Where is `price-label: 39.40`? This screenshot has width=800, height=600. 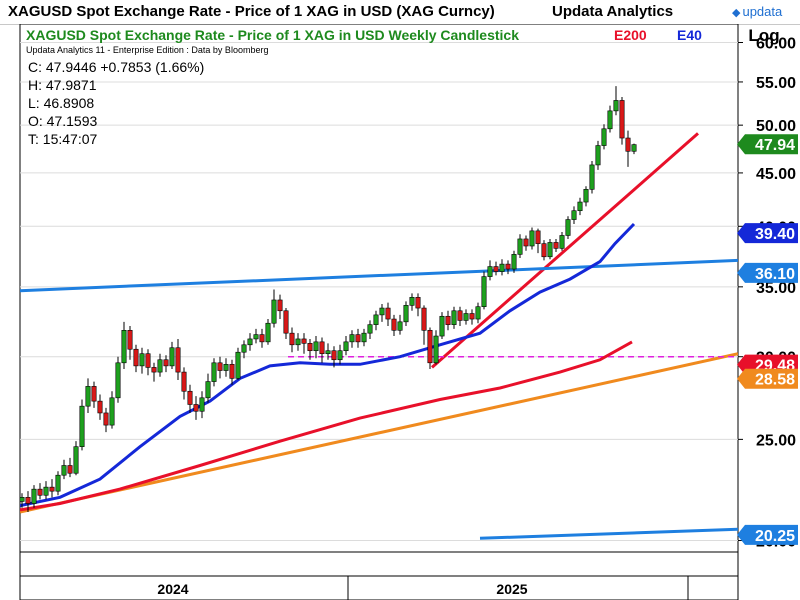
price-label: 39.40 is located at coordinates (767, 233).